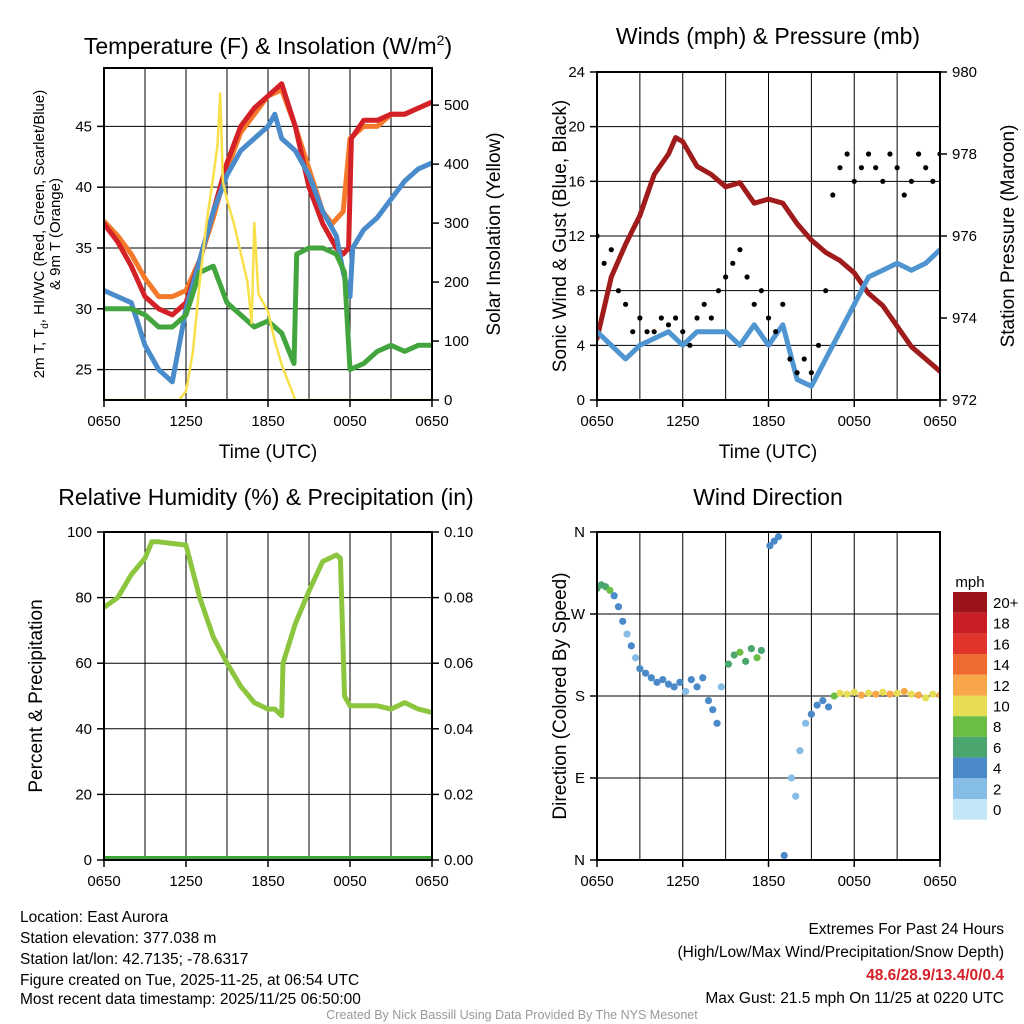 The height and width of the screenshot is (1024, 1024). Describe the element at coordinates (768, 452) in the screenshot. I see `panel2-xlabel: Time (UTC)` at that location.